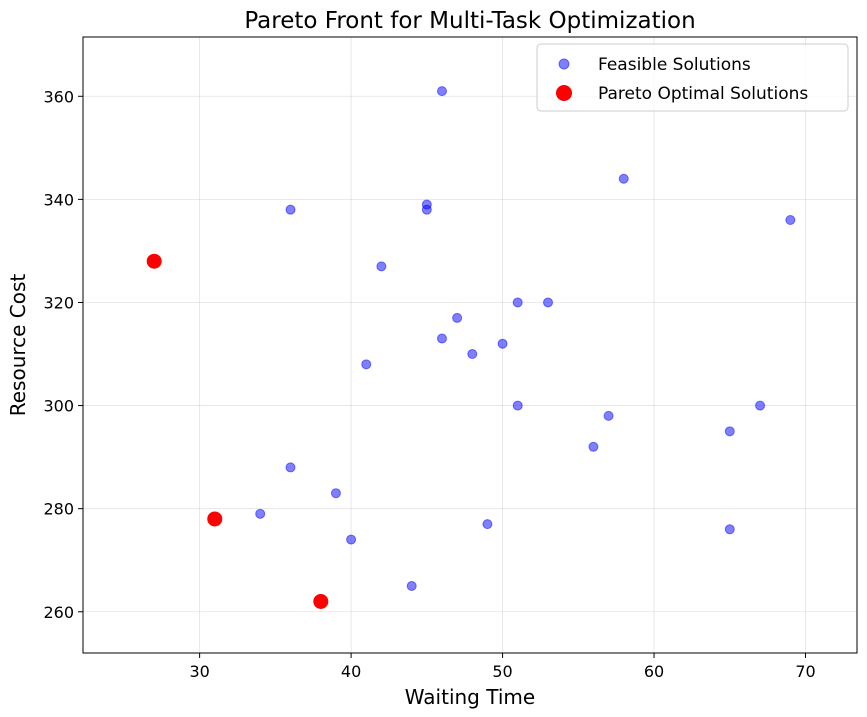  I want to click on x-tick-label: 30, so click(199, 671).